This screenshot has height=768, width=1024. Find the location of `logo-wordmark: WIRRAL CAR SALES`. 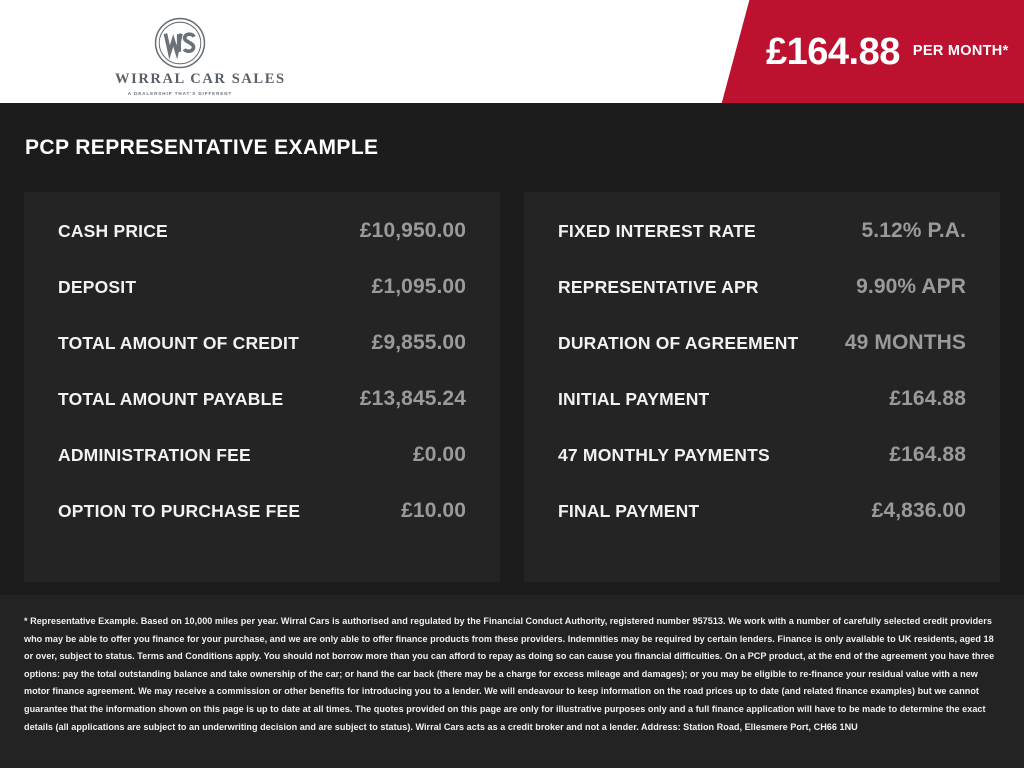

logo-wordmark: WIRRAL CAR SALES is located at coordinates (200, 79).